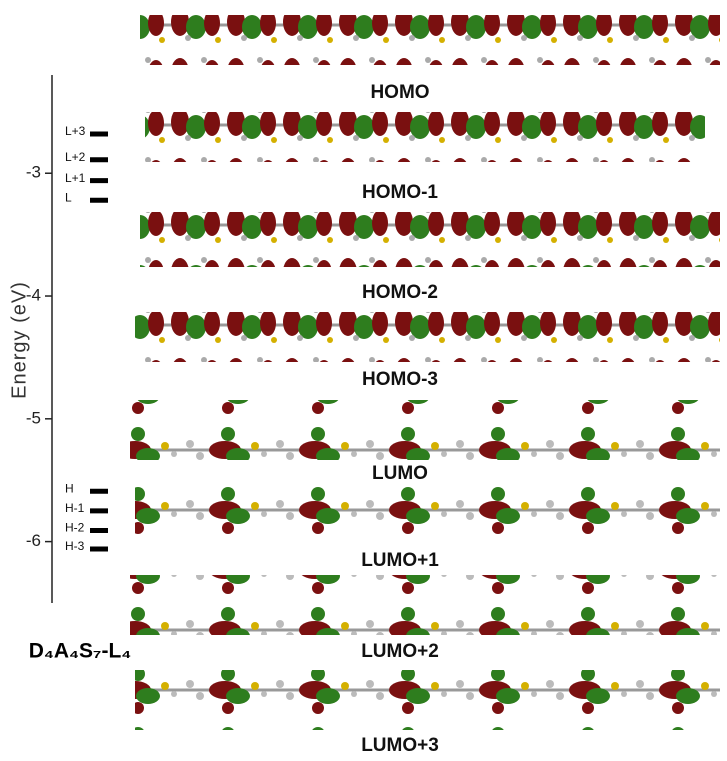 The height and width of the screenshot is (761, 727). I want to click on level-label: H-2, so click(75, 528).